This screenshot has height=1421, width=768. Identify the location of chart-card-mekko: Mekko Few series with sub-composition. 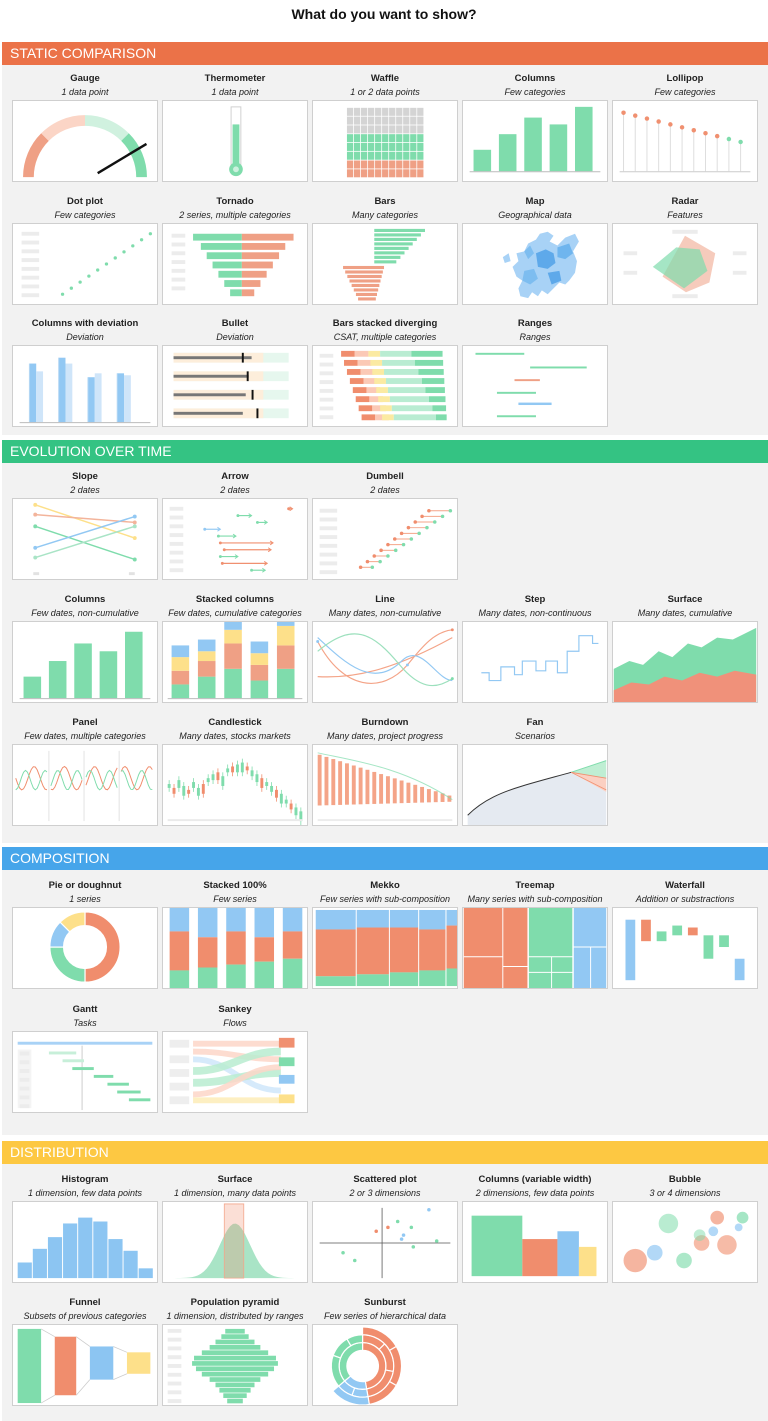
(385, 934).